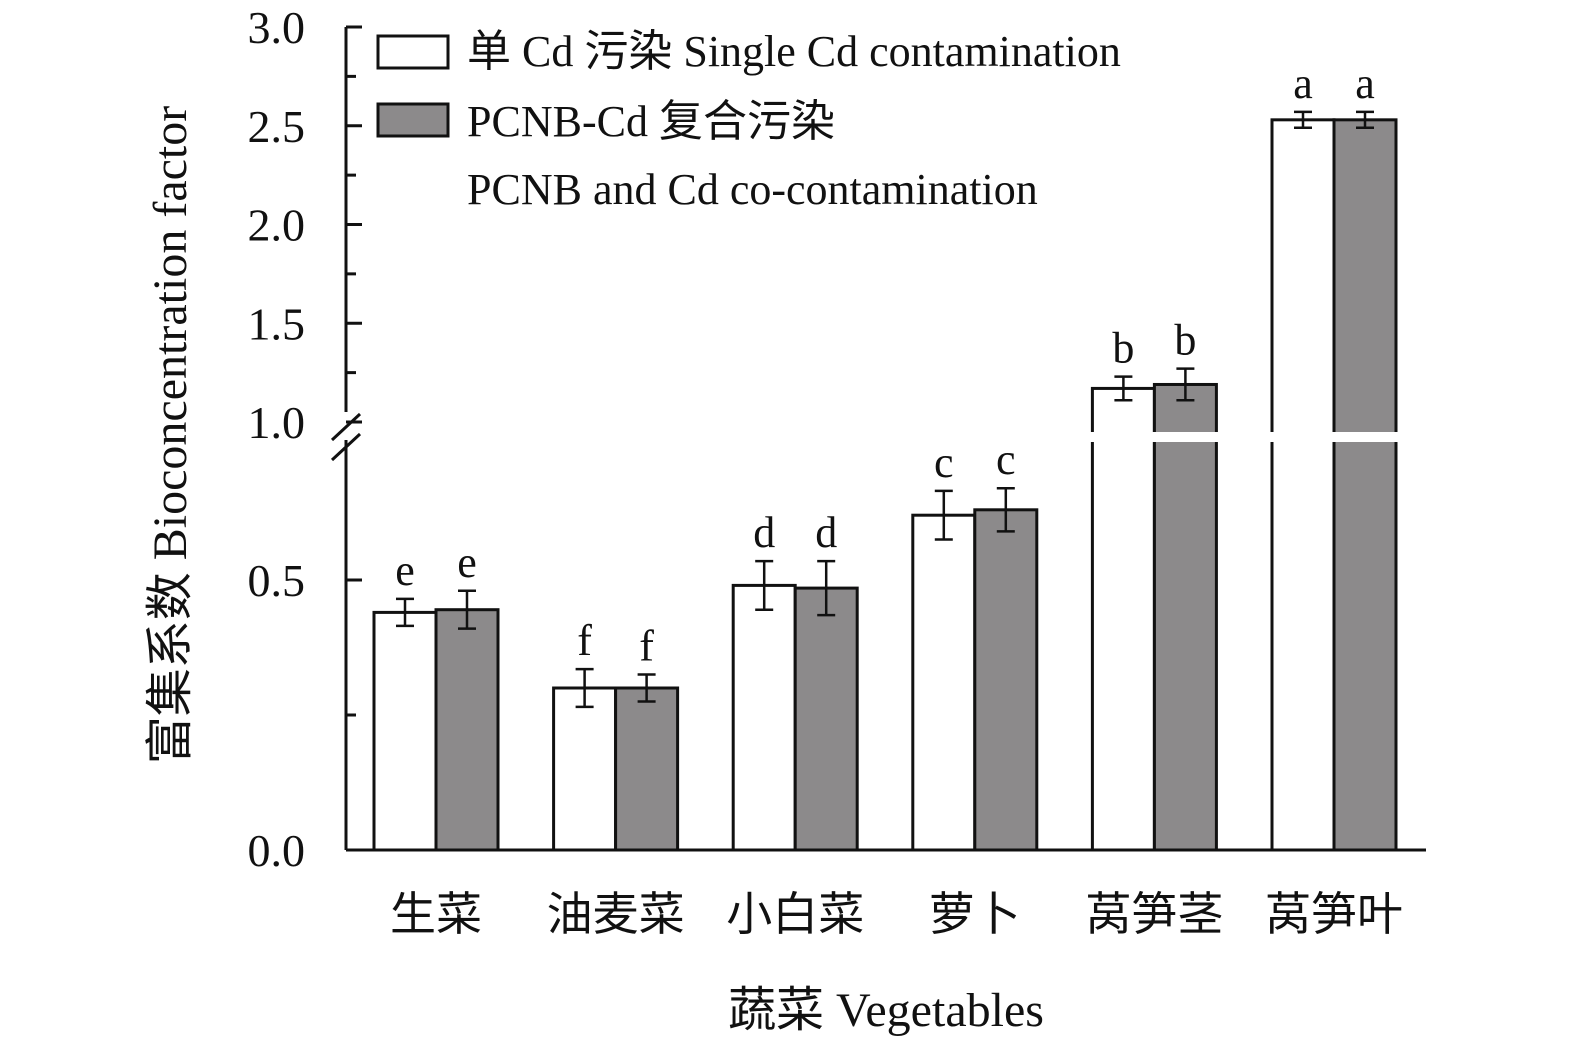 This screenshot has height=1047, width=1575. Describe the element at coordinates (1154, 914) in the screenshot. I see `x-tick-label: 莴笋茎` at that location.